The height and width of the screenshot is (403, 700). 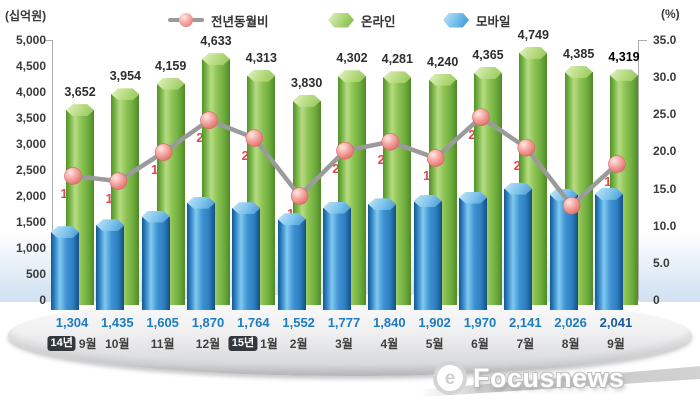 What do you see at coordinates (261, 57) in the screenshot?
I see `online-value-label: 4,313` at bounding box center [261, 57].